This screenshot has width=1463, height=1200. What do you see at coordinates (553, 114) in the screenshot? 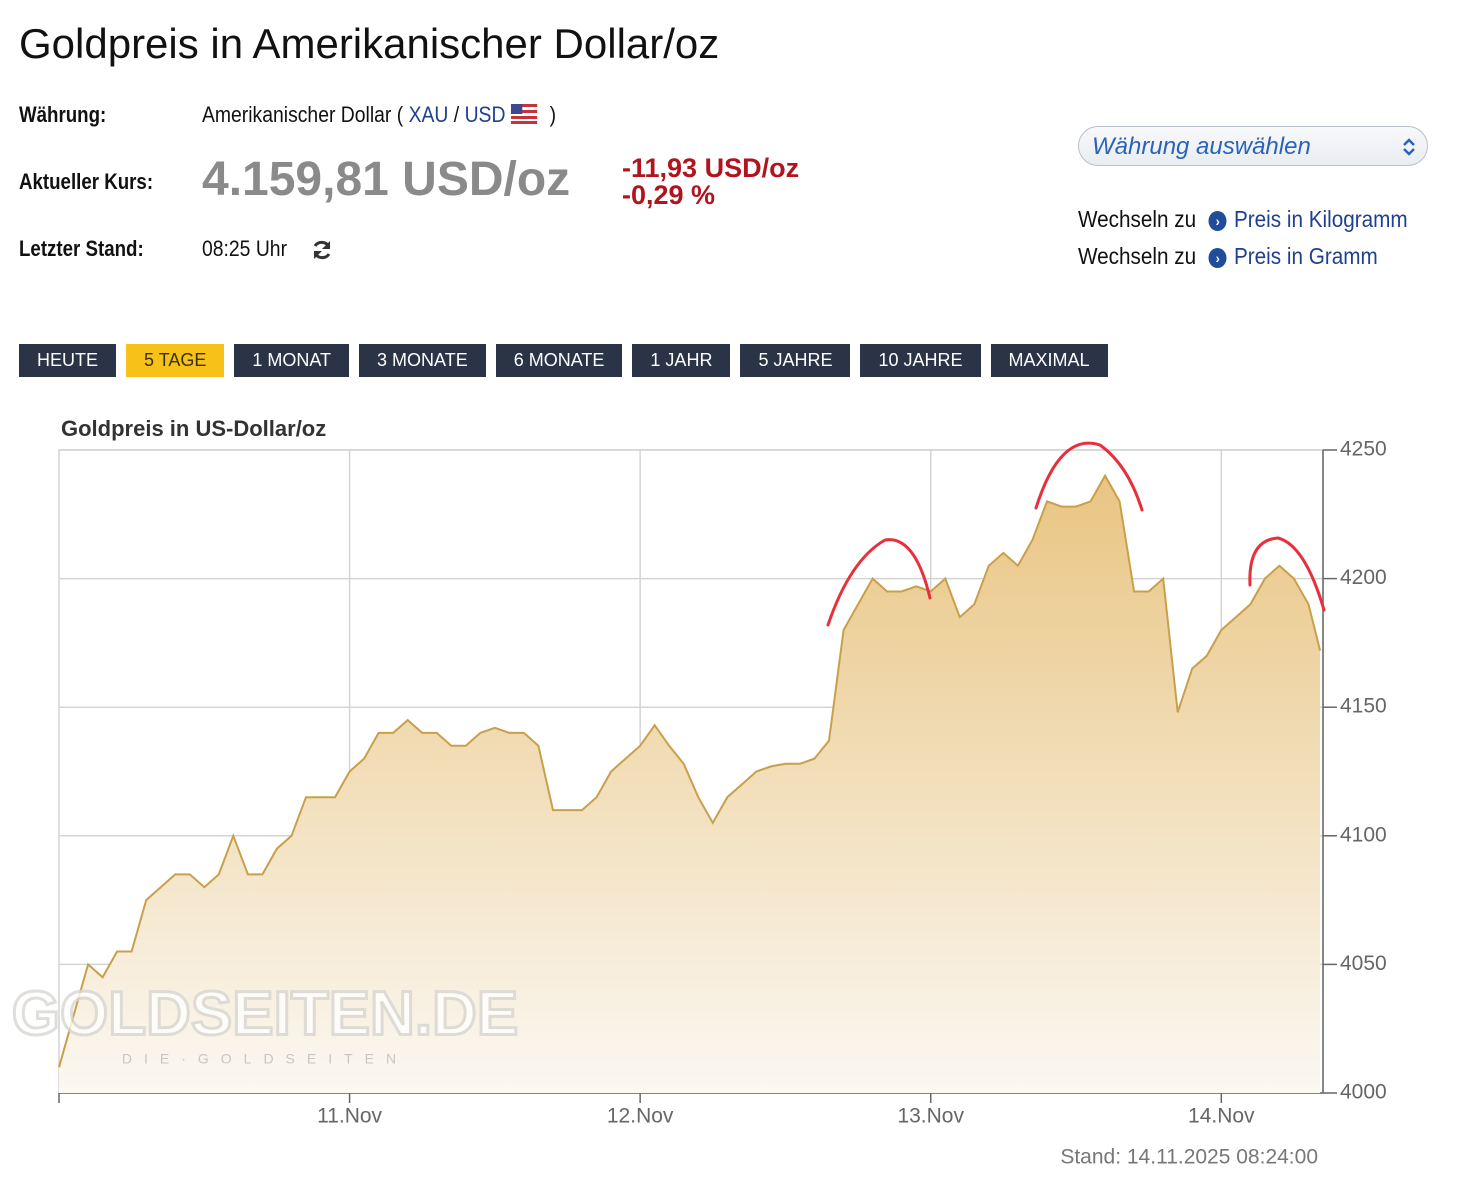
I see `paren-close: )` at bounding box center [553, 114].